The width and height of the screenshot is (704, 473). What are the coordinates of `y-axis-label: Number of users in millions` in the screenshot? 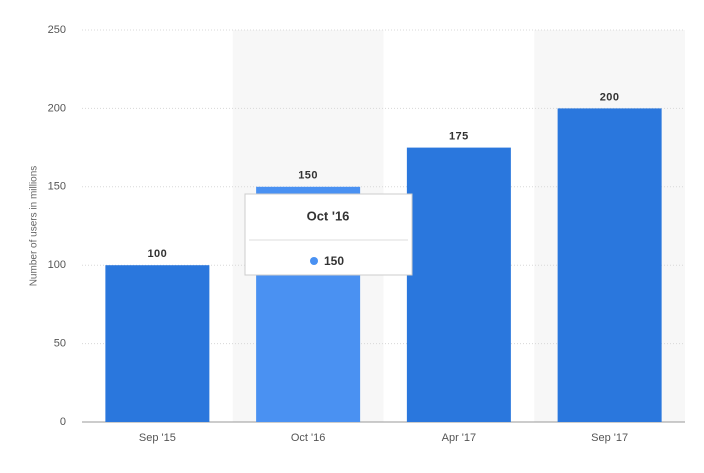 It's located at (34, 226).